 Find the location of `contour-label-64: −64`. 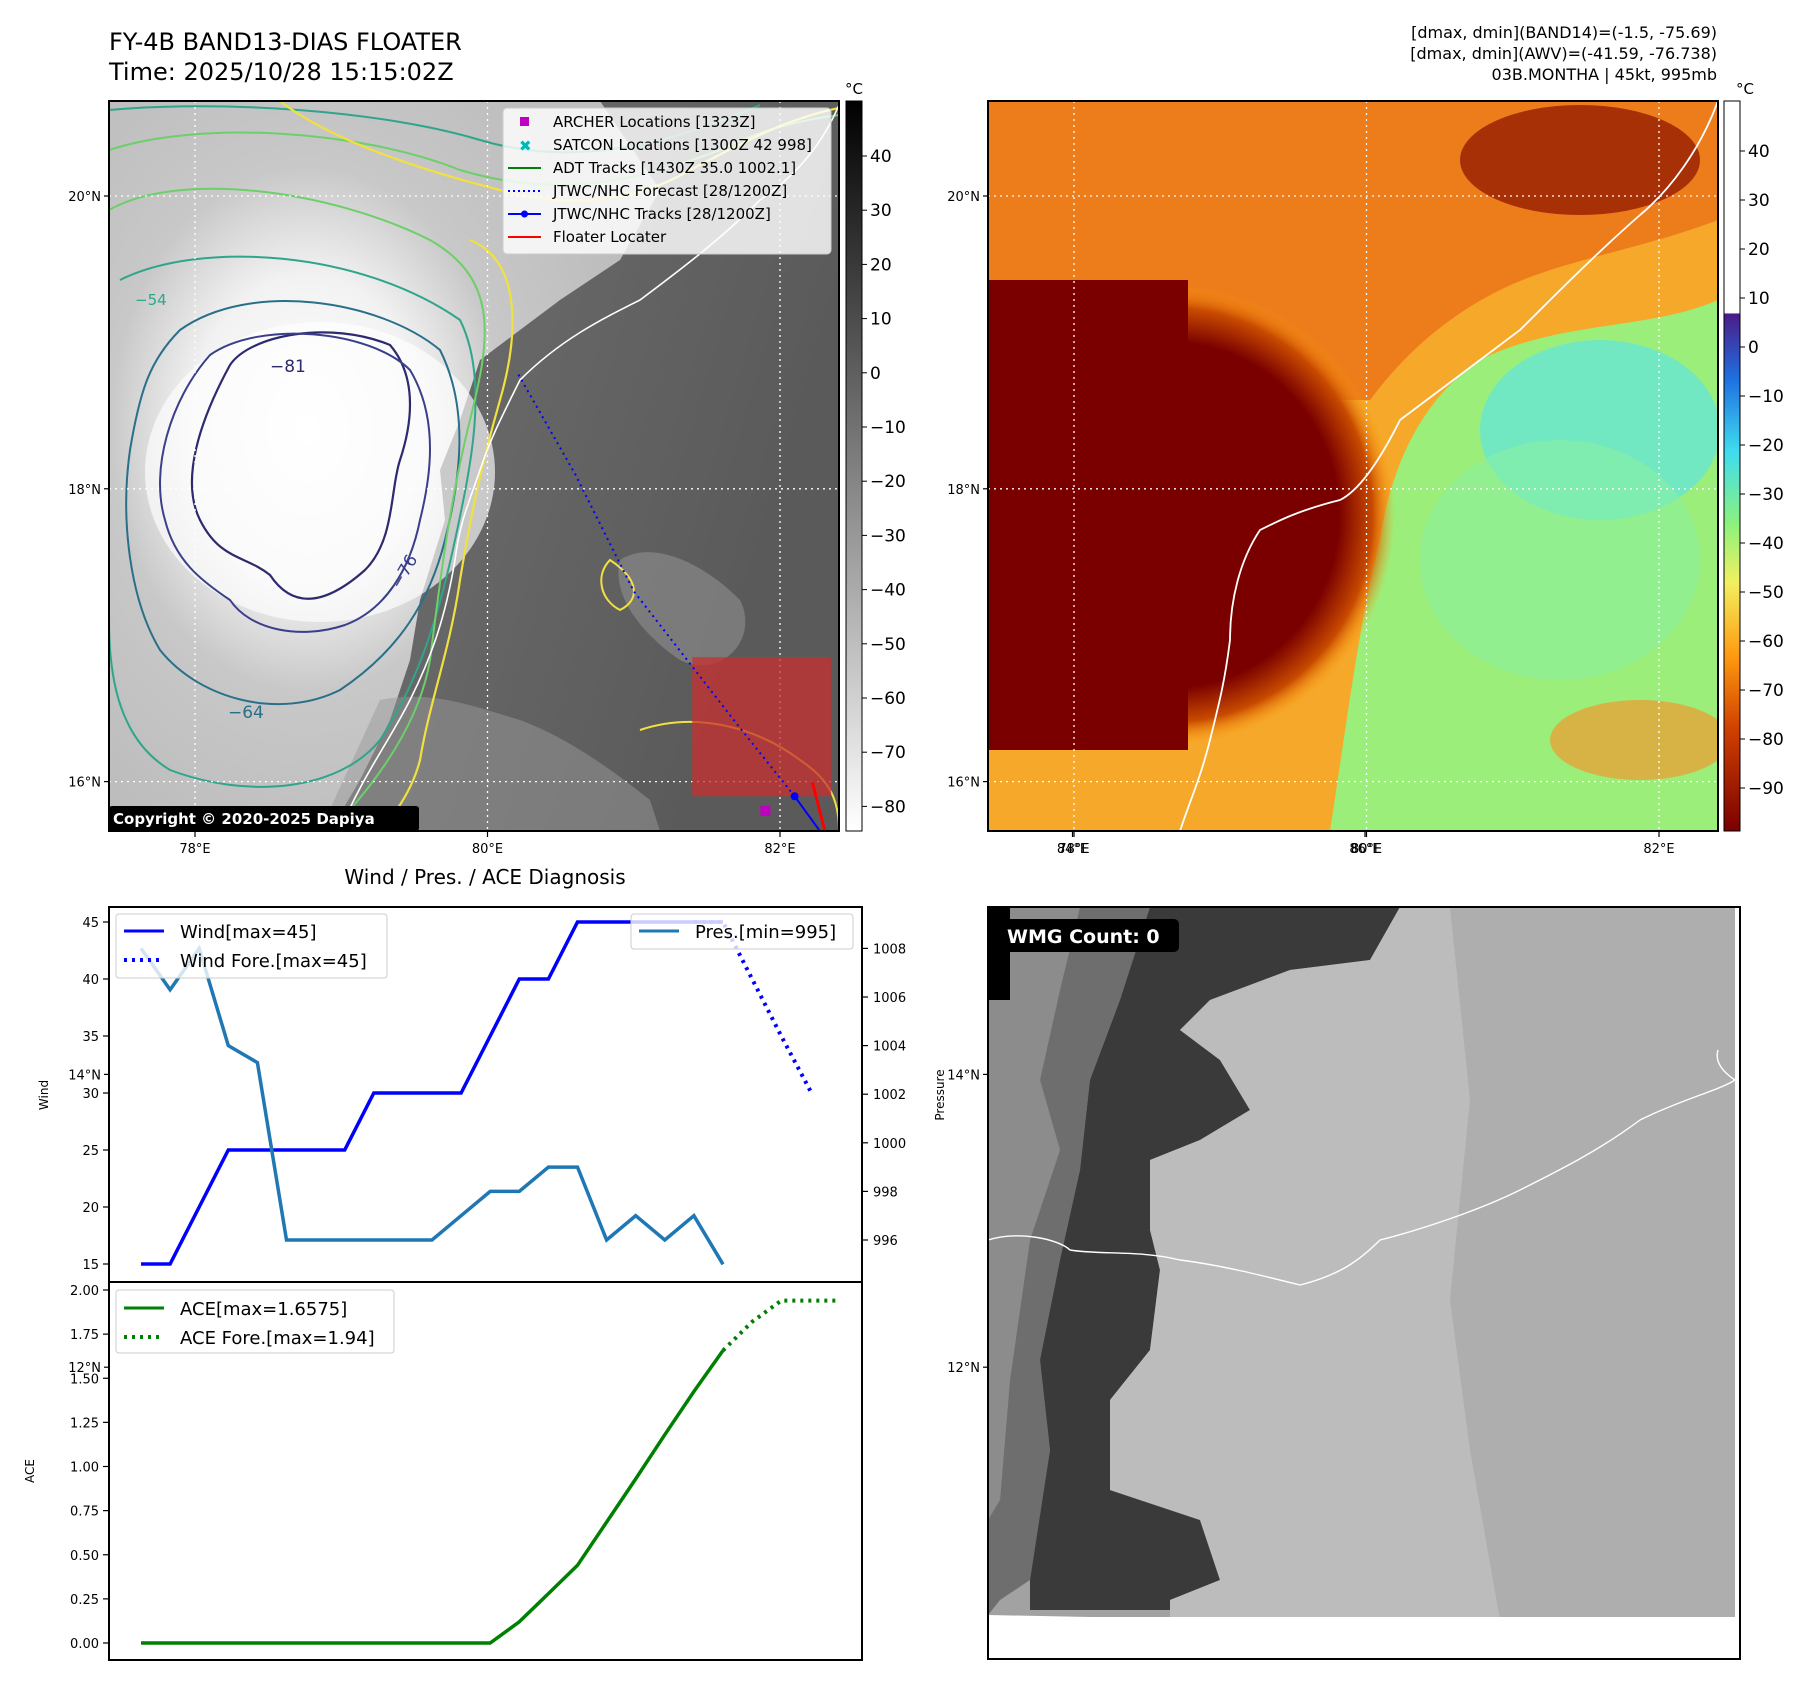

contour-label-64: −64 is located at coordinates (246, 713).